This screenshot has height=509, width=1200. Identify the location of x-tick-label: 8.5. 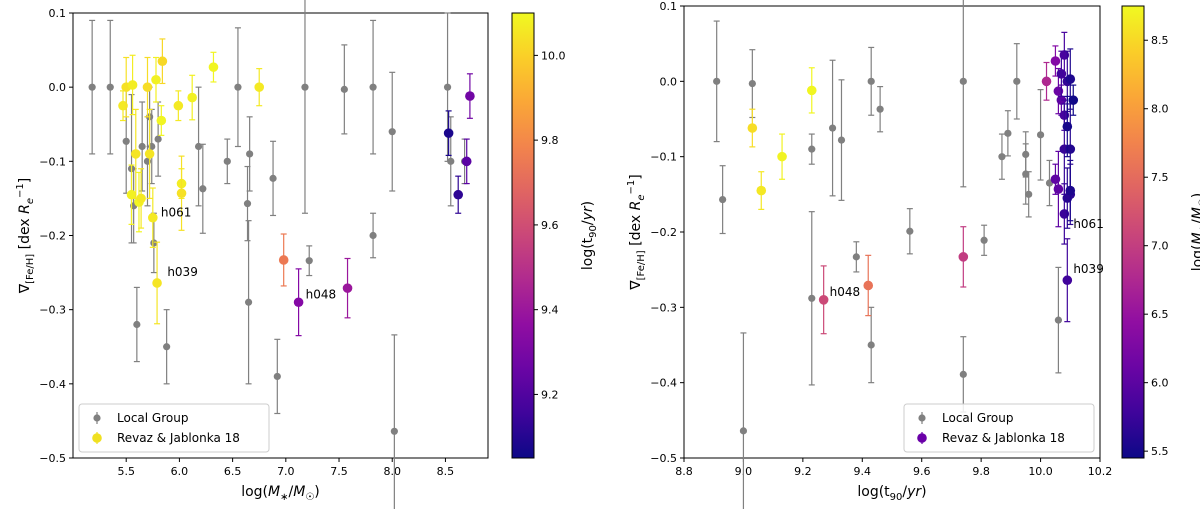
(446, 471).